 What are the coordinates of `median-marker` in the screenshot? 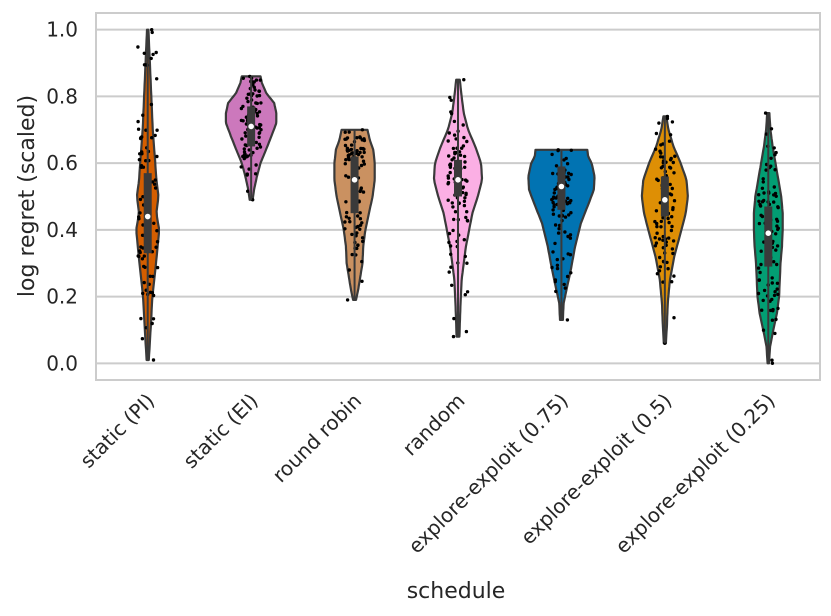 It's located at (458, 180).